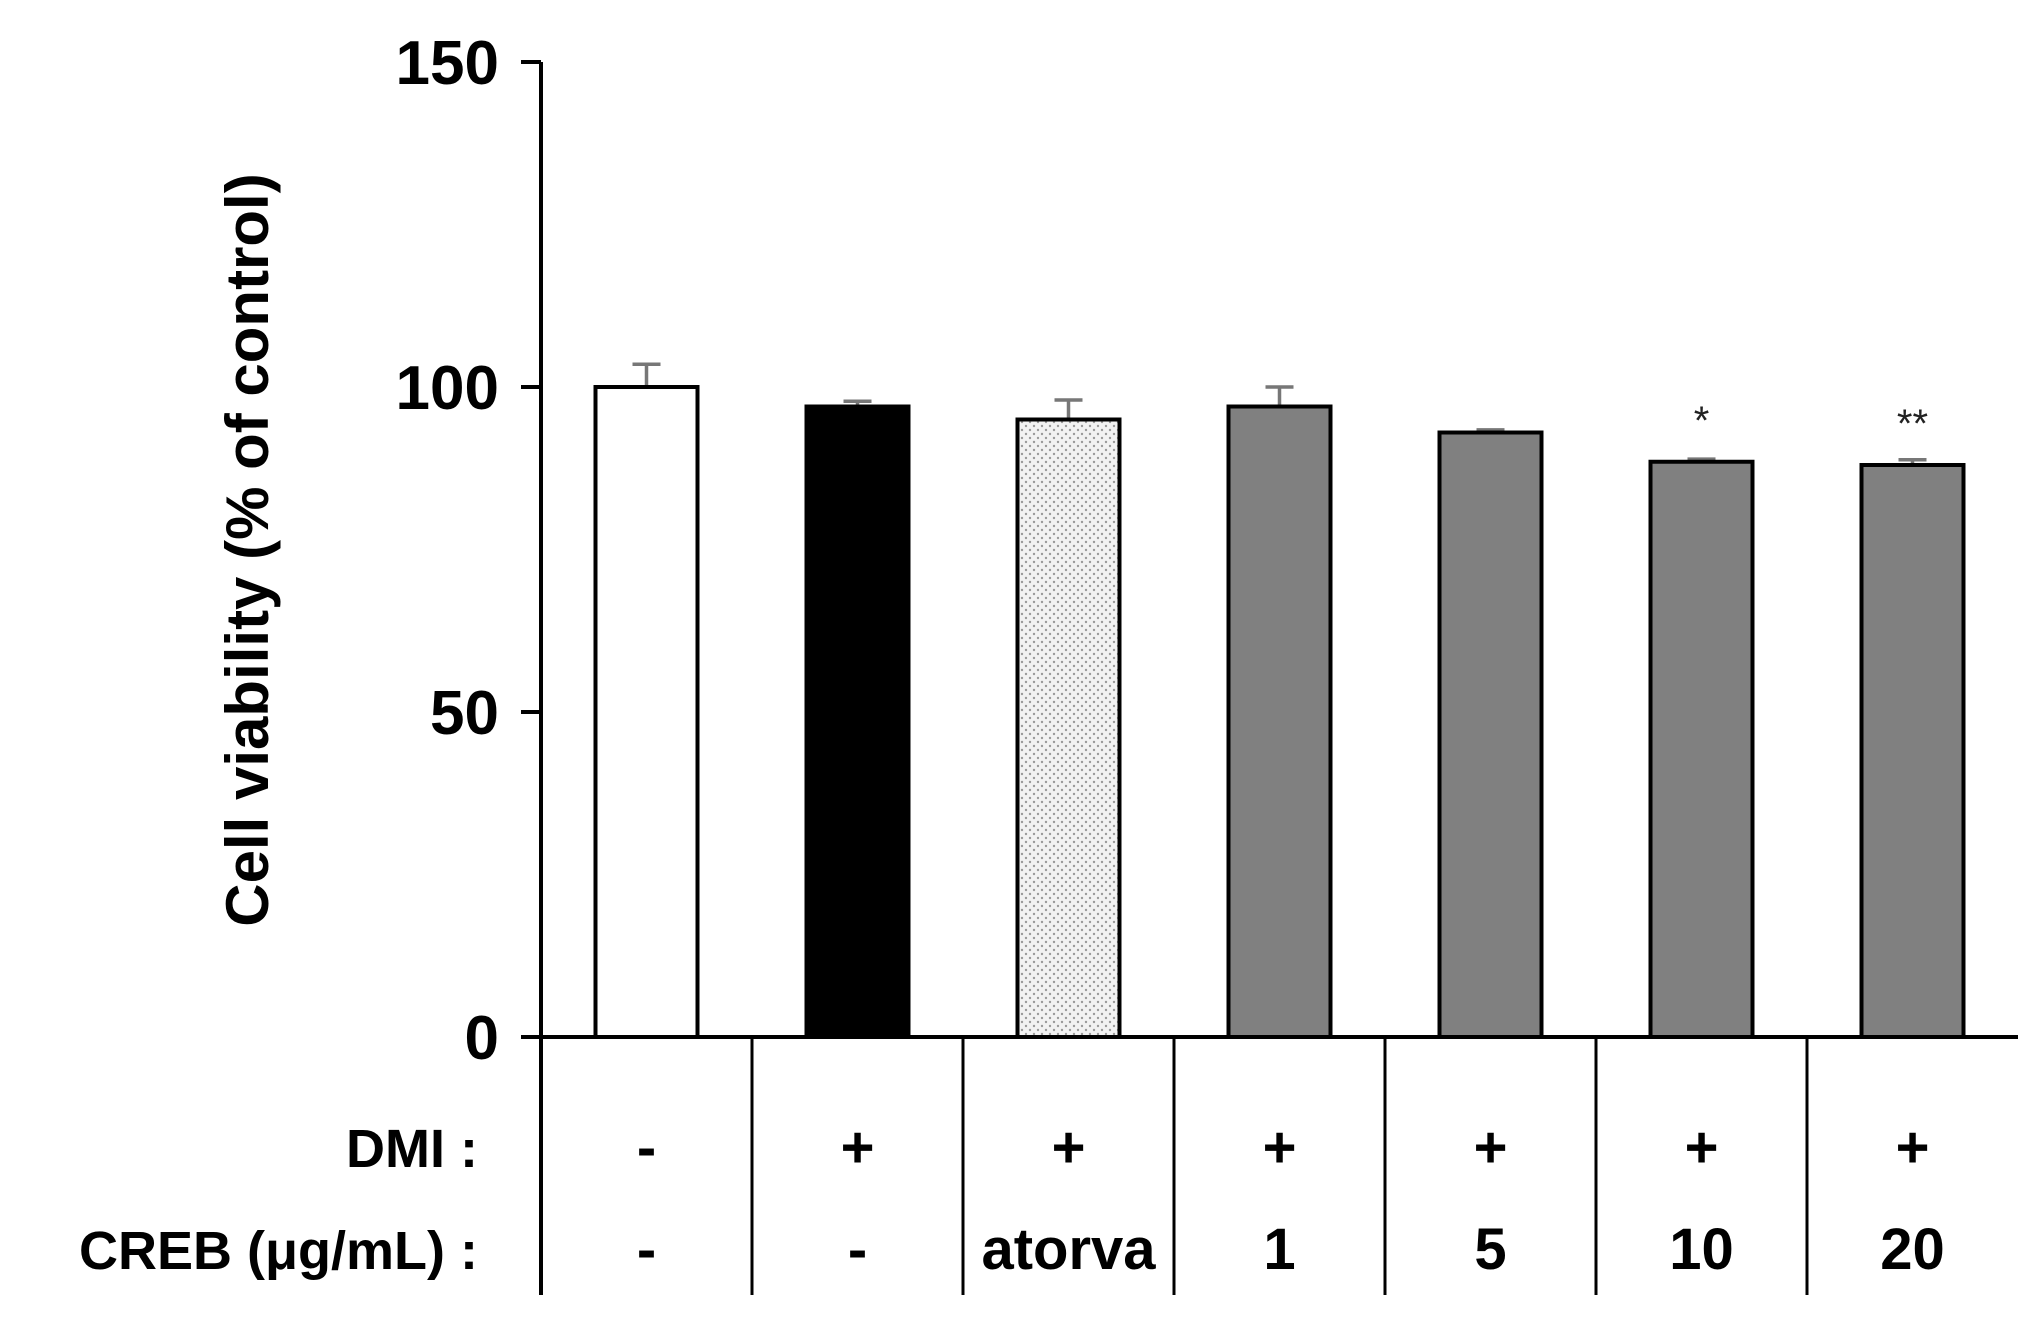 This screenshot has width=2030, height=1329. Describe the element at coordinates (1912, 424) in the screenshot. I see `significance-label: **` at that location.